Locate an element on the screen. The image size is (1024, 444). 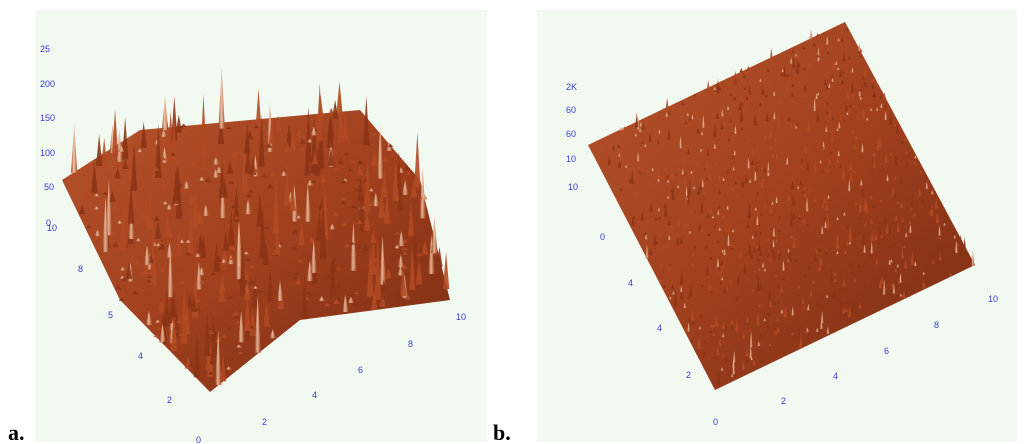
z-tick-label: 50 is located at coordinates (49, 187).